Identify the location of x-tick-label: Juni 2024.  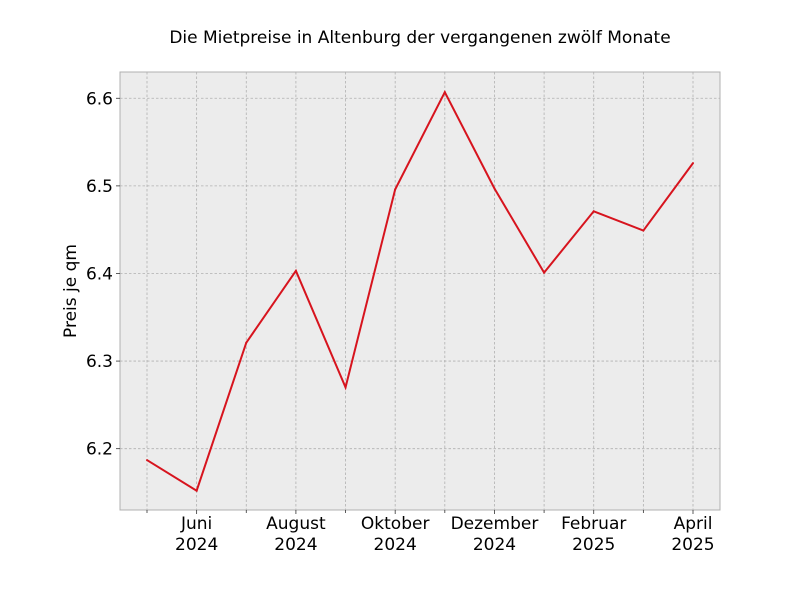
(196, 534).